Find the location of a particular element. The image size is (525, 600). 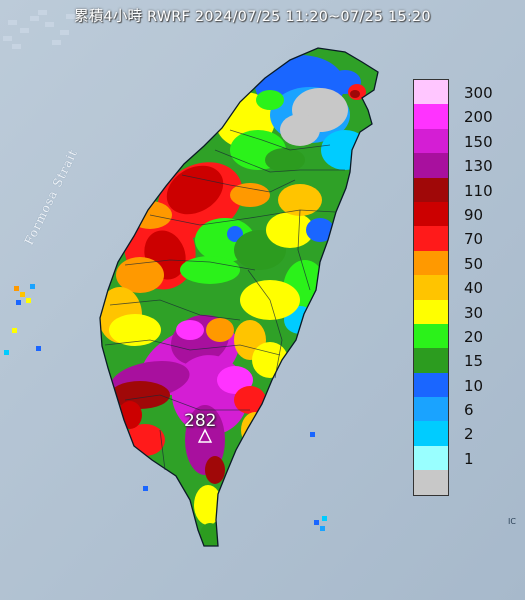

corner-text: IC is located at coordinates (512, 521).